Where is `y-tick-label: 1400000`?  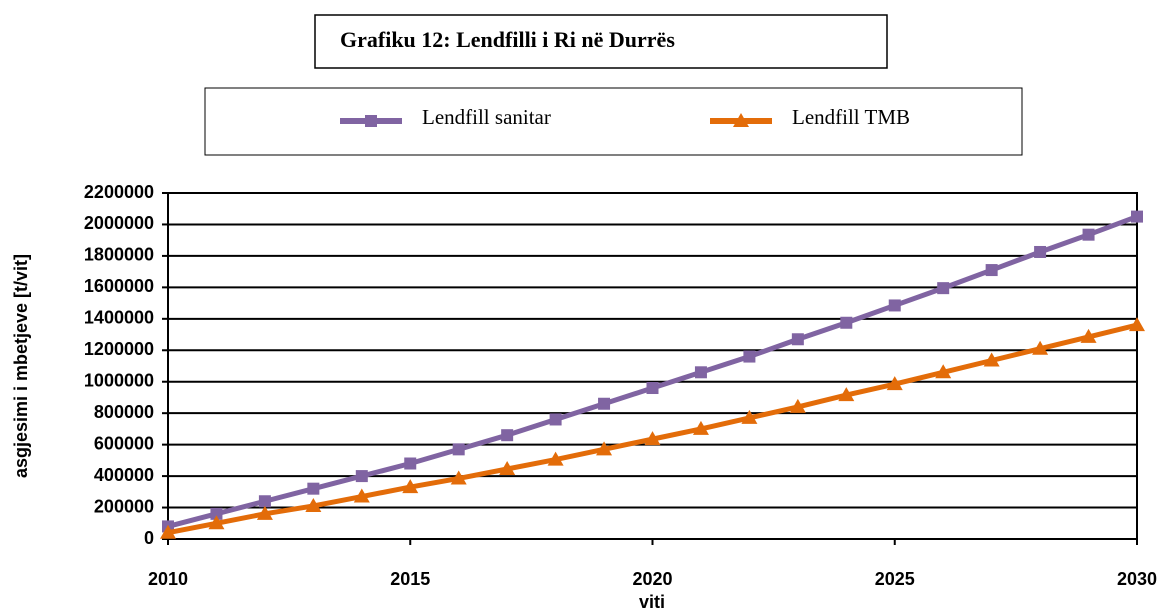
y-tick-label: 1400000 is located at coordinates (119, 318).